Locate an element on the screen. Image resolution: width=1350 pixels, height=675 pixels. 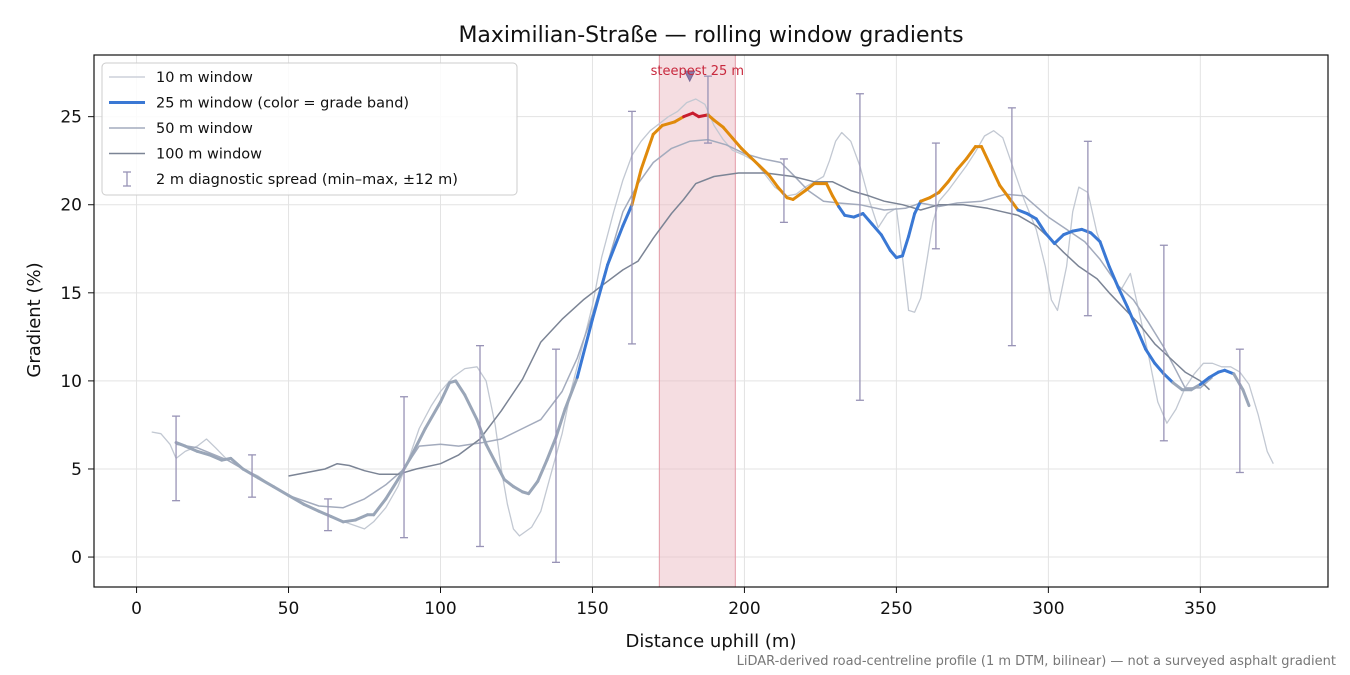
marker-layer: steepest 25 m is located at coordinates (697, 73).